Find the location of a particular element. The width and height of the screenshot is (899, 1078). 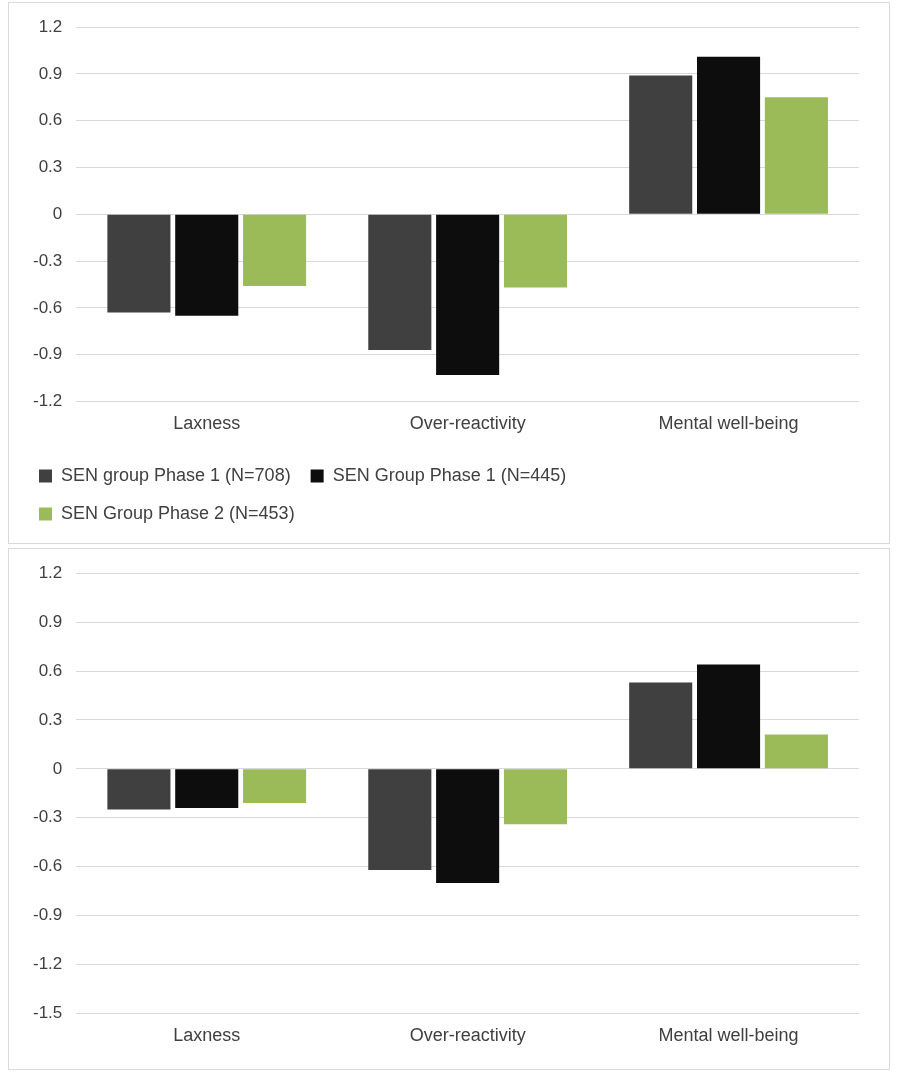

legend-label: SEN Group Phase 2 (N=453) is located at coordinates (178, 512).